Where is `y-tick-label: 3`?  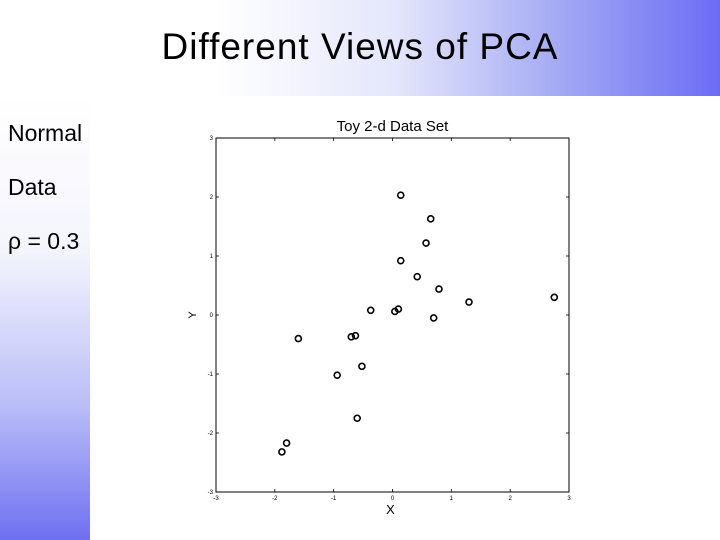 y-tick-label: 3 is located at coordinates (212, 139).